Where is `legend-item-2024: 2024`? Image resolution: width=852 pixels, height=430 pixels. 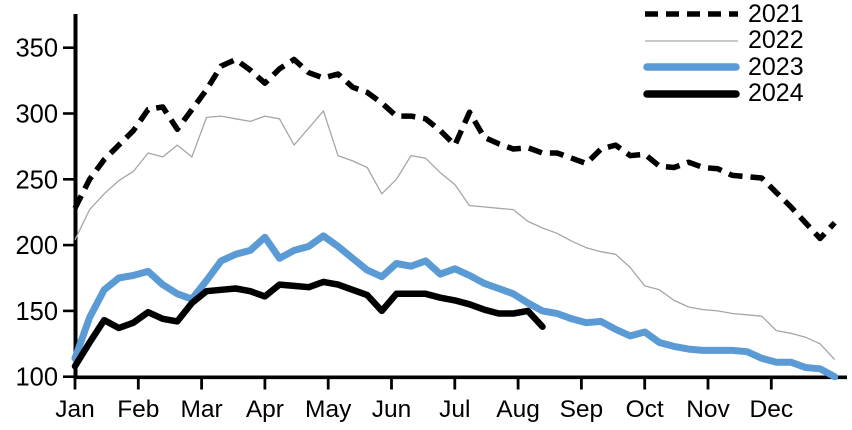
legend-item-2024: 2024 is located at coordinates (723, 94).